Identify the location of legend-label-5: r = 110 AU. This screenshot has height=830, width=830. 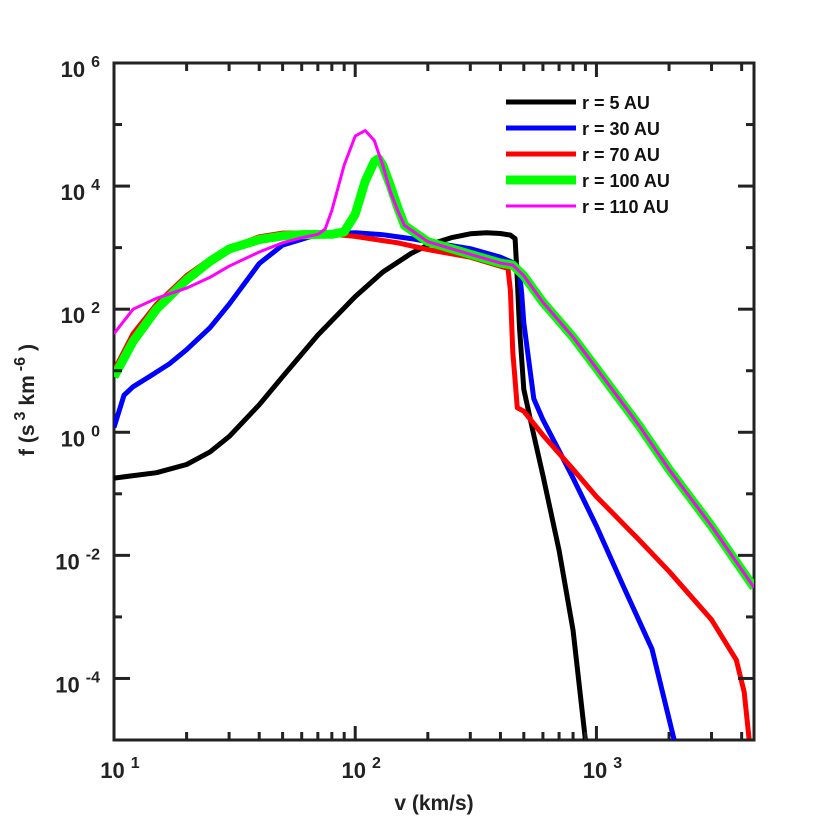
(625, 207).